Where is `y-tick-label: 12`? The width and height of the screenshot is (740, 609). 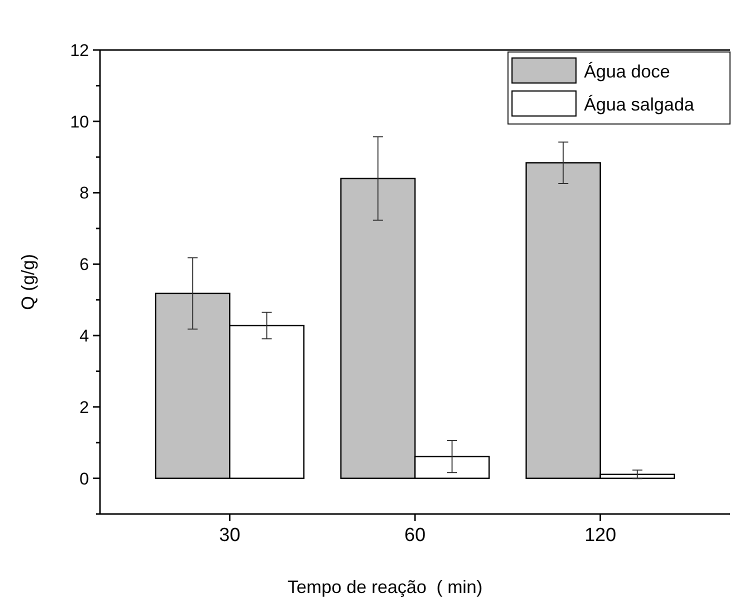
y-tick-label: 12 is located at coordinates (79, 50).